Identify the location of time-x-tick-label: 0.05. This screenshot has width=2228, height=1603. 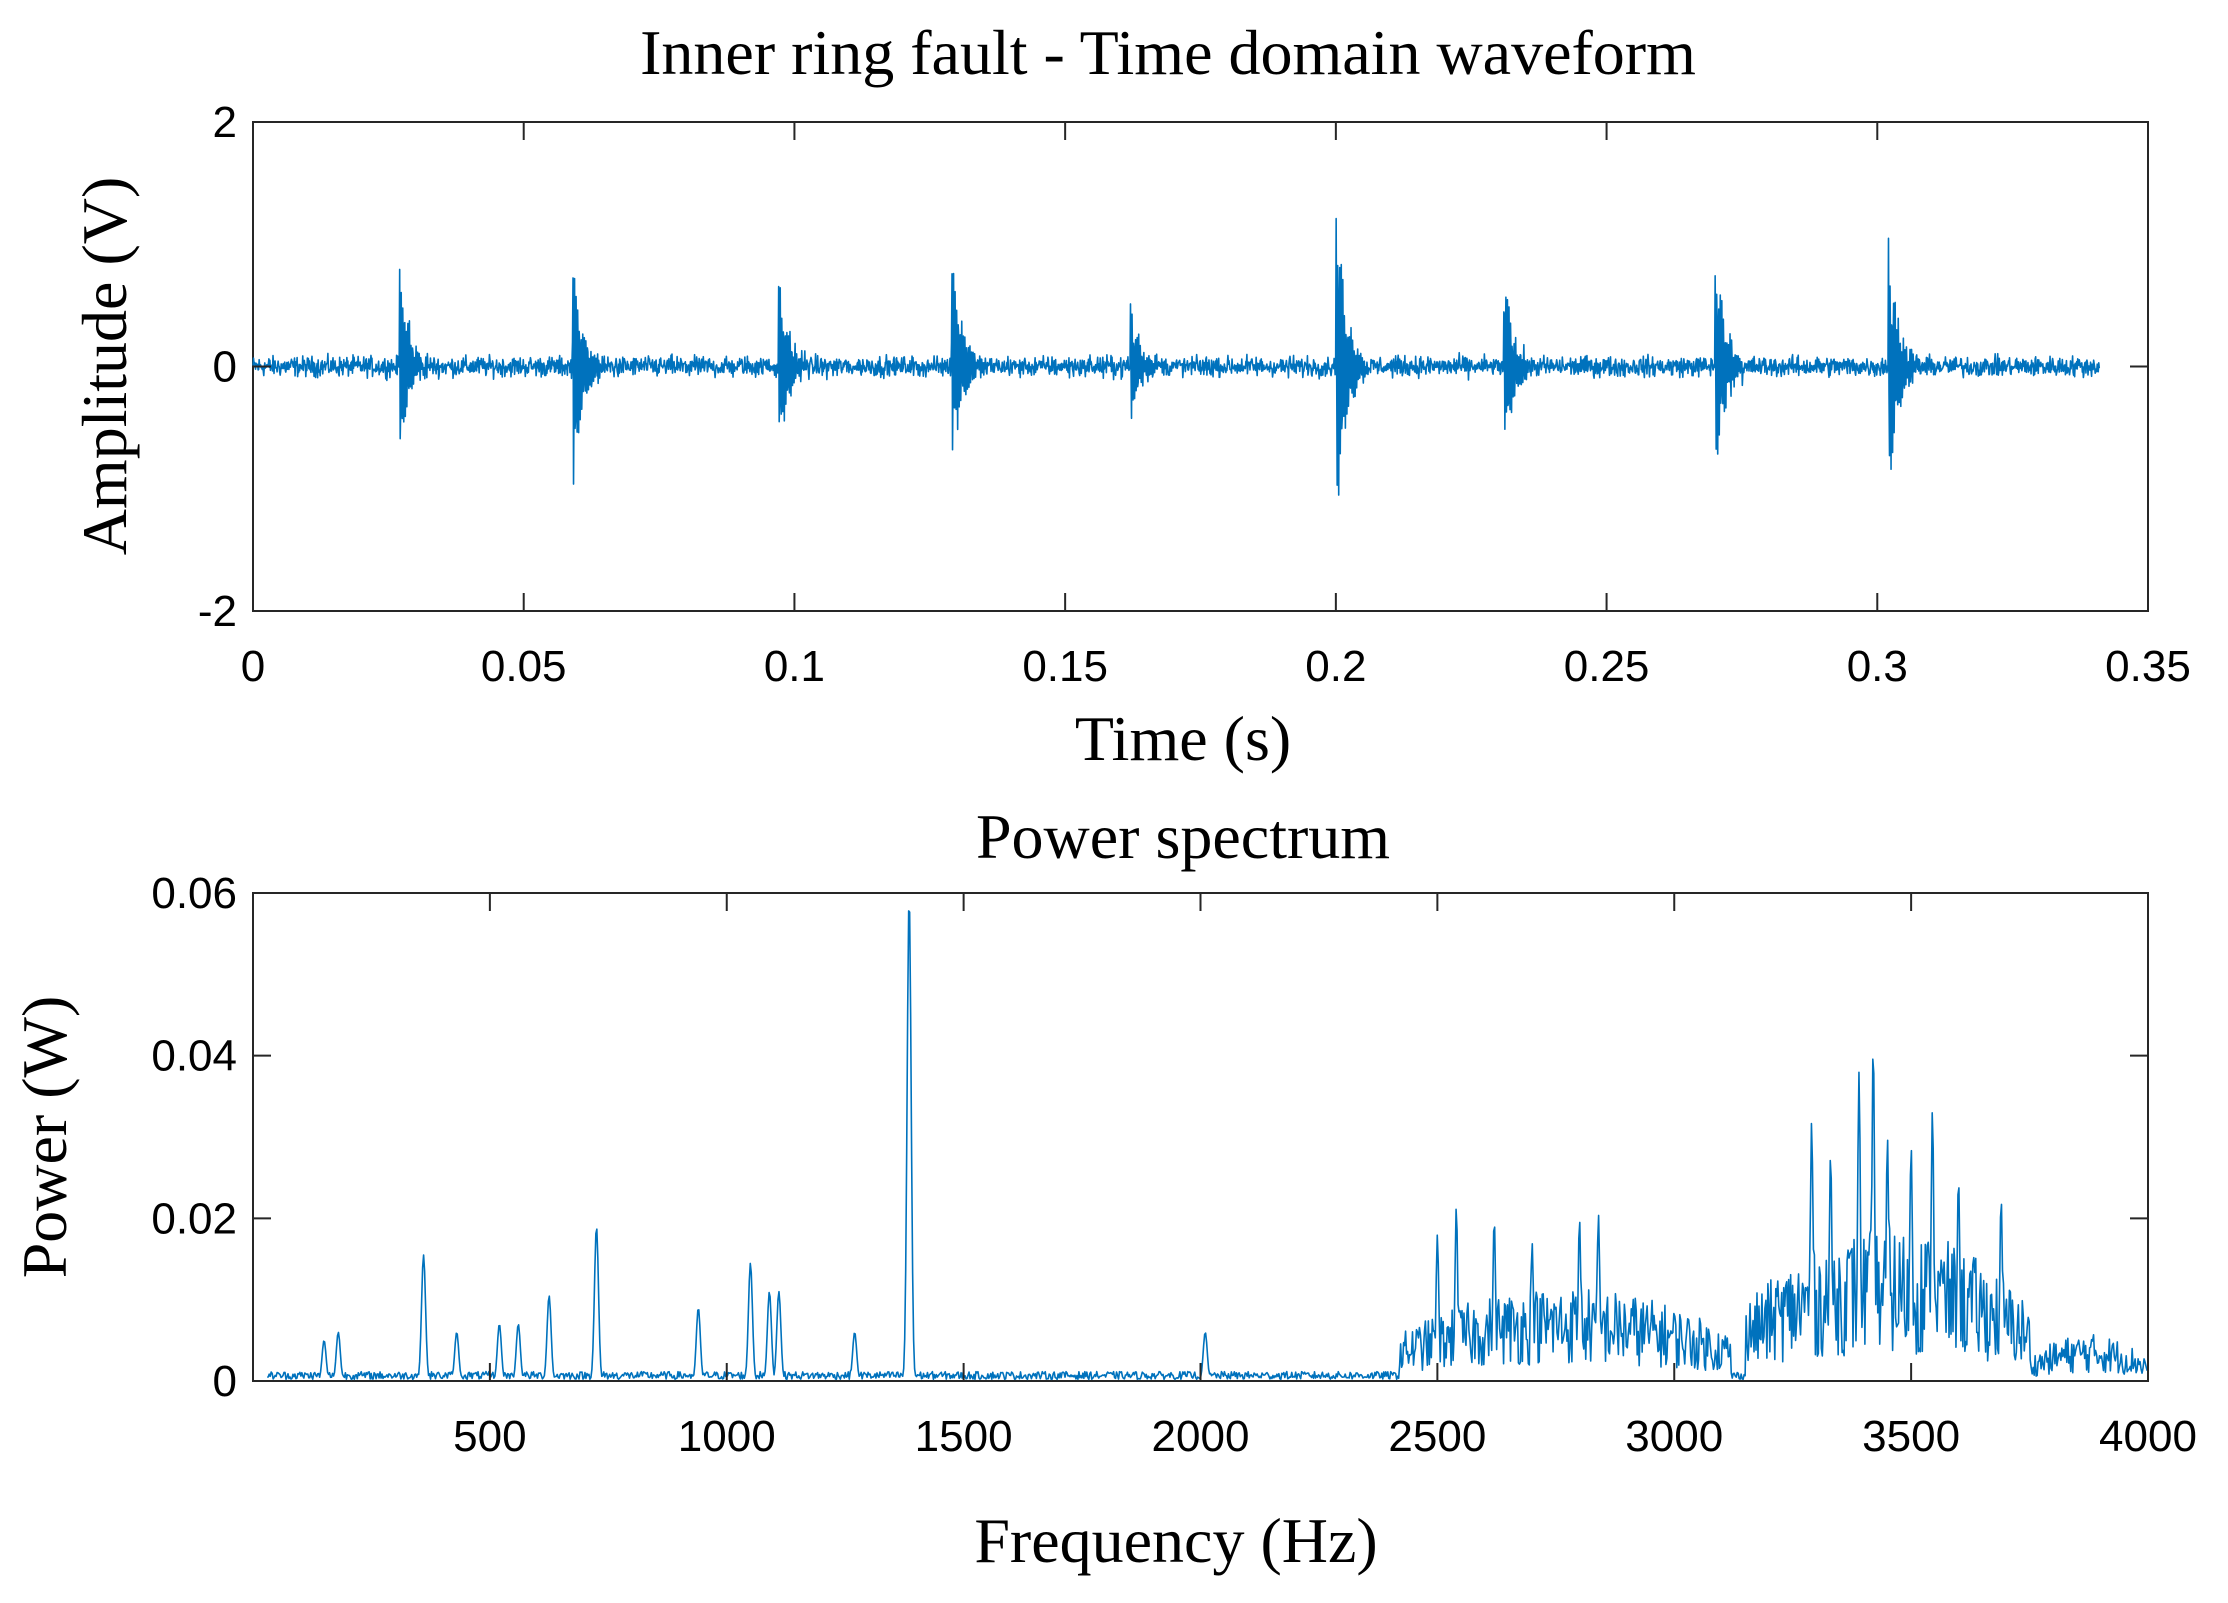
(524, 666).